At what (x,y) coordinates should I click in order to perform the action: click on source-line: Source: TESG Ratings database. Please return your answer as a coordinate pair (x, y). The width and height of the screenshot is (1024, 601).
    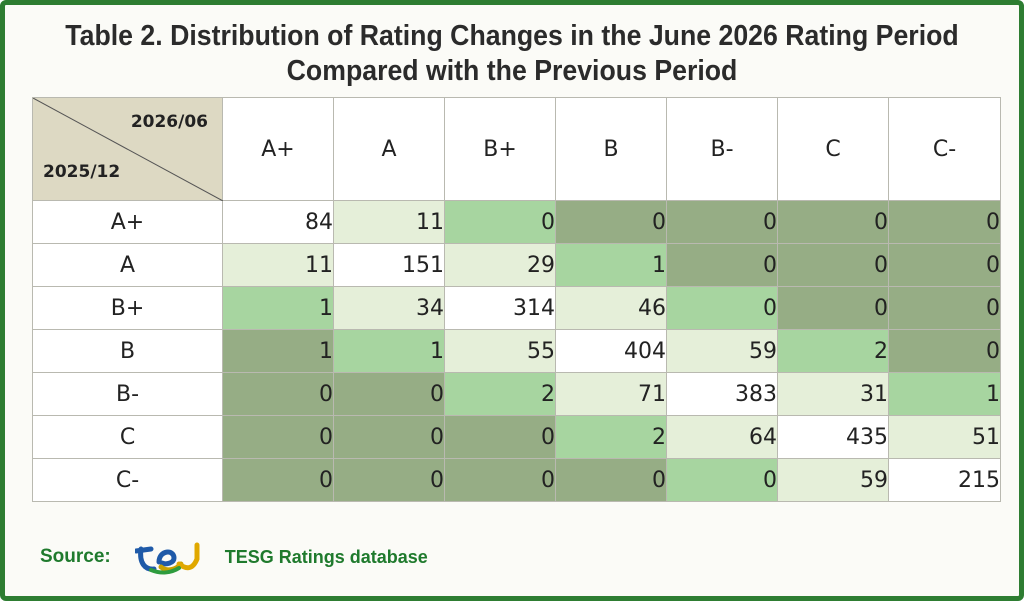
    Looking at the image, I should click on (234, 557).